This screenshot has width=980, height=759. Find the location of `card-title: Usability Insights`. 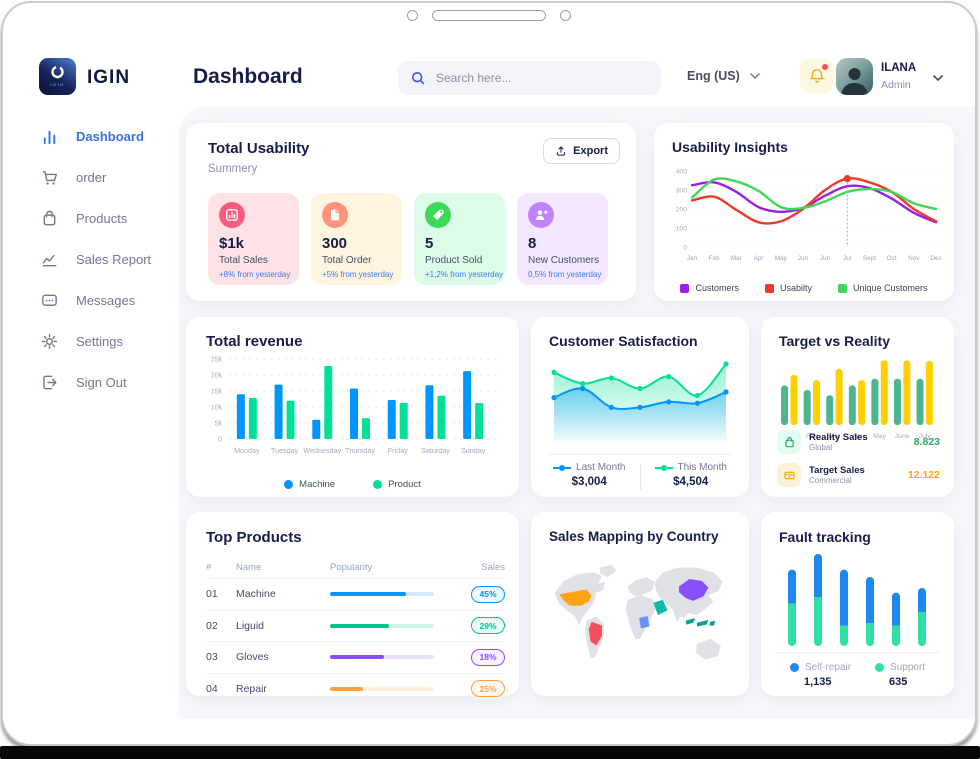

card-title: Usability Insights is located at coordinates (730, 147).